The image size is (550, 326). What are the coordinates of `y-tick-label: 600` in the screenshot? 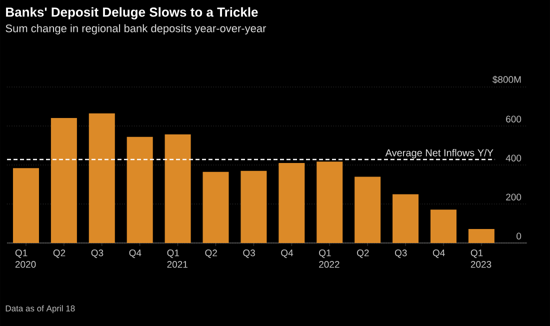 It's located at (514, 119).